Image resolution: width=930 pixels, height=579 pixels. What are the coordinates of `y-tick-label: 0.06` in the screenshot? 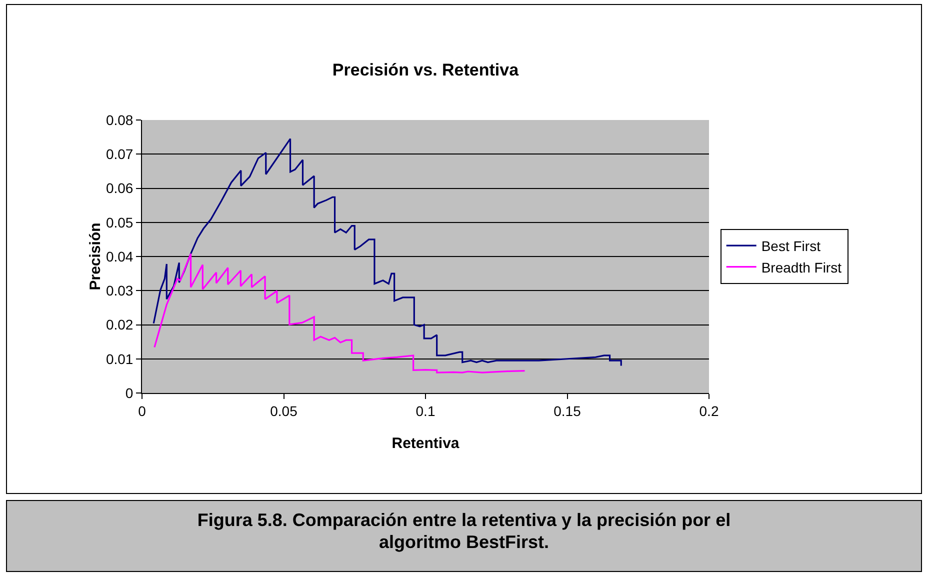 It's located at (120, 188).